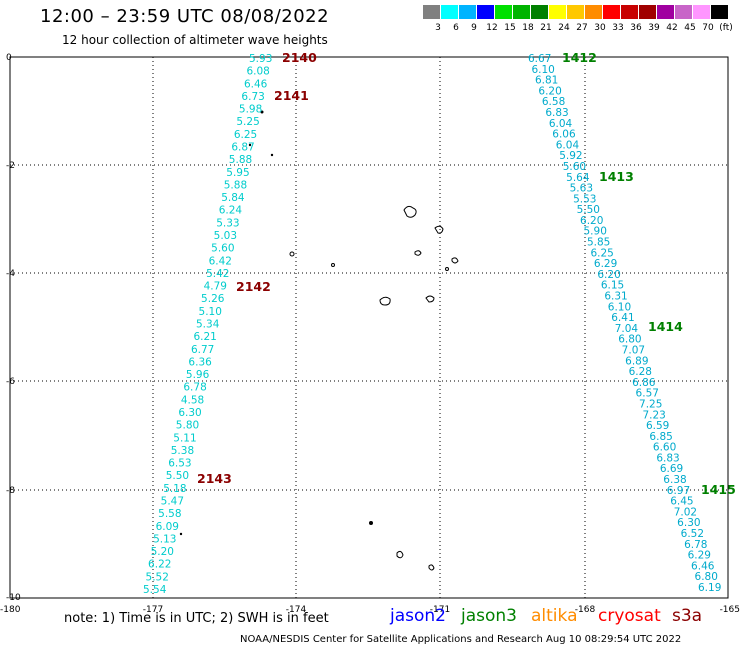  Describe the element at coordinates (585, 610) in the screenshot. I see `x-tick-label: -168` at that location.